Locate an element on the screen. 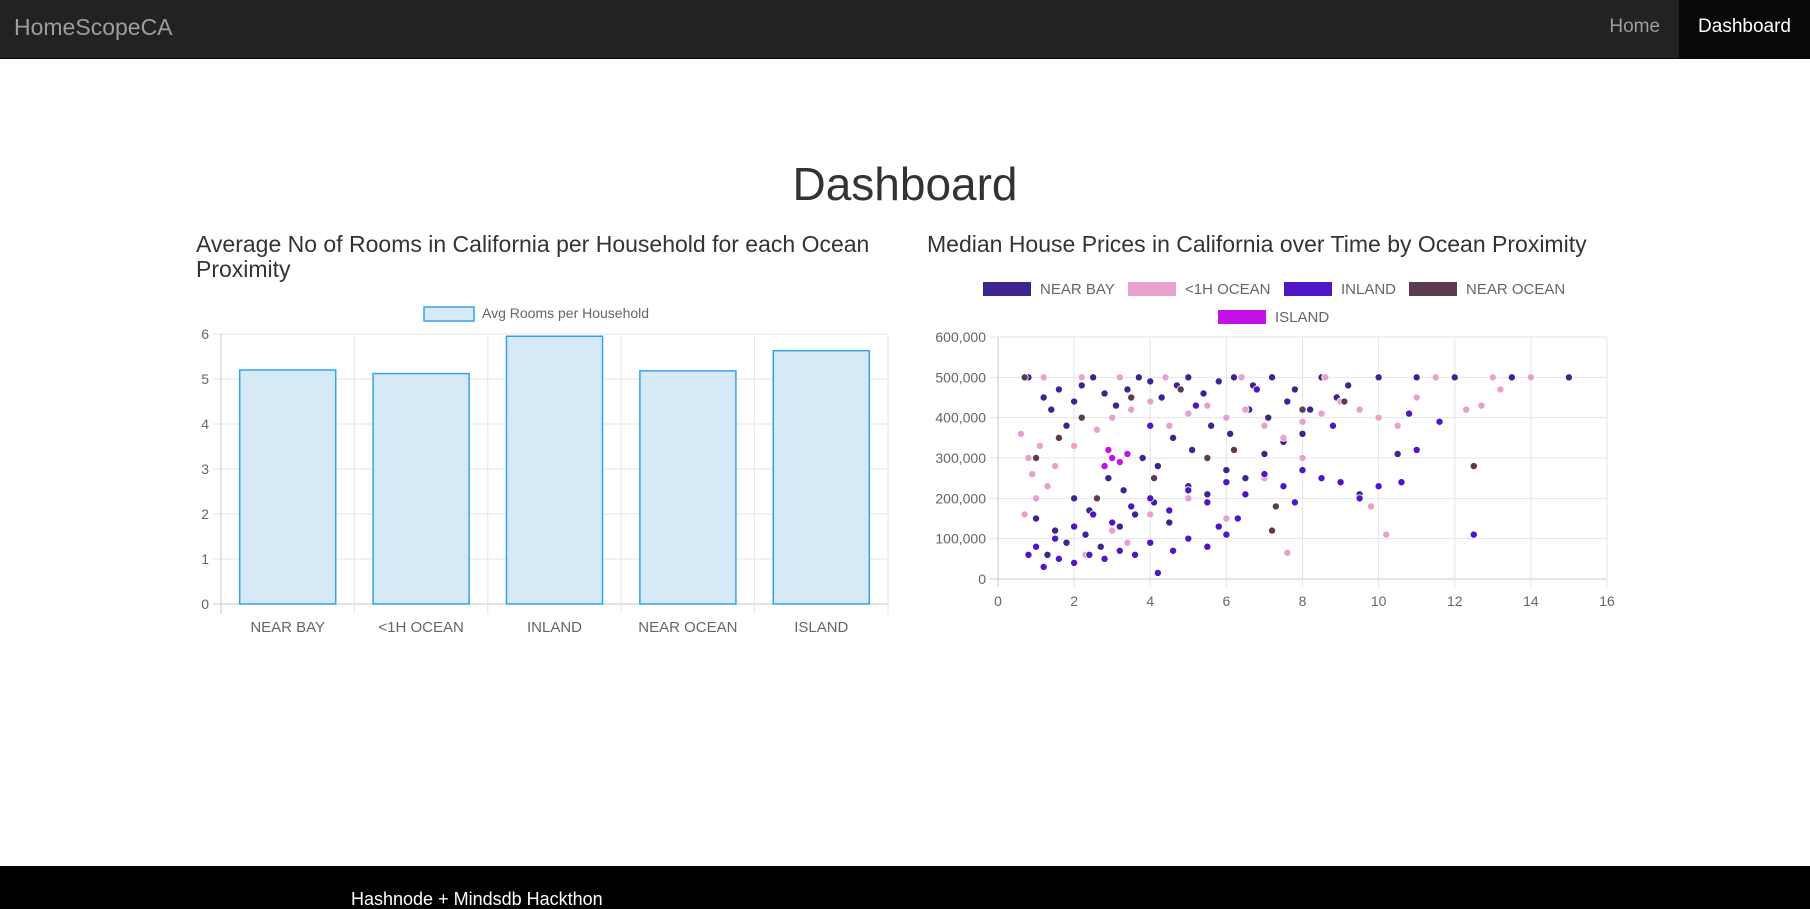  scatter-y-tick-label: 500,000 is located at coordinates (960, 377).